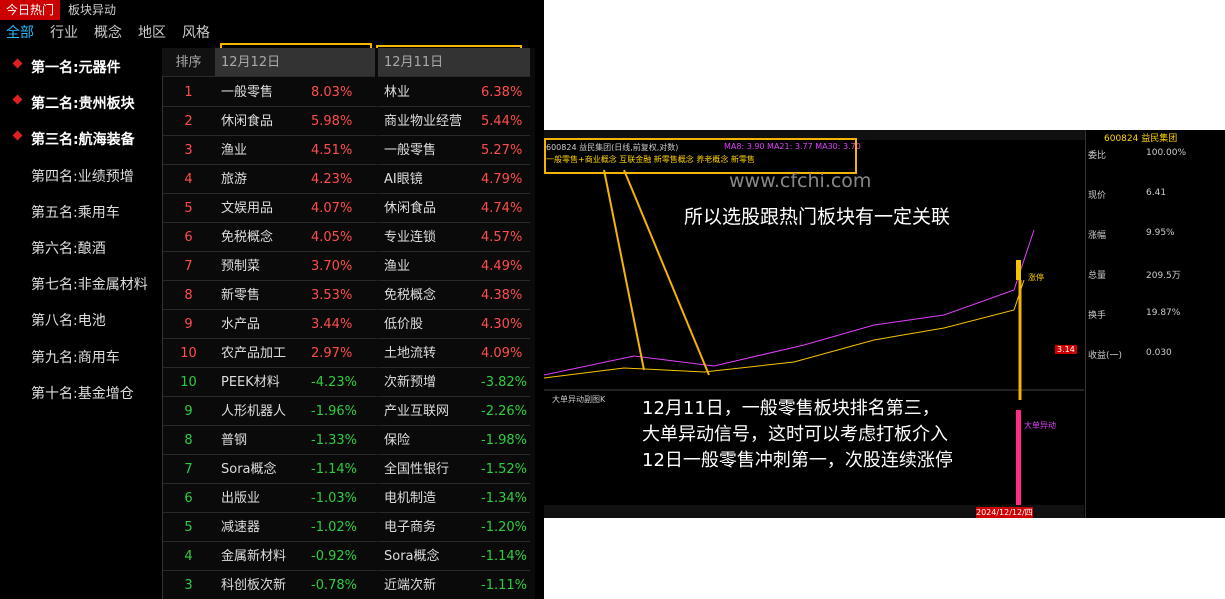  What do you see at coordinates (188, 92) in the screenshot?
I see `table-cell: 1` at bounding box center [188, 92].